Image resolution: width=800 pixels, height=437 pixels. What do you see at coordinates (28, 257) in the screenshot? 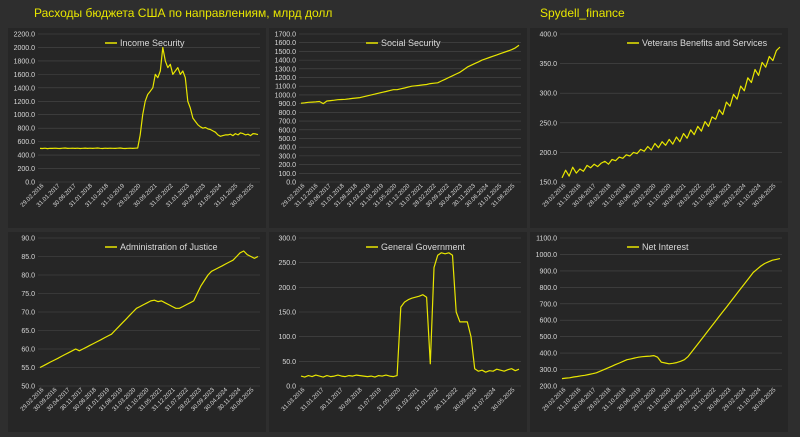
I see `y-tick-label: 85.0` at bounding box center [28, 257].